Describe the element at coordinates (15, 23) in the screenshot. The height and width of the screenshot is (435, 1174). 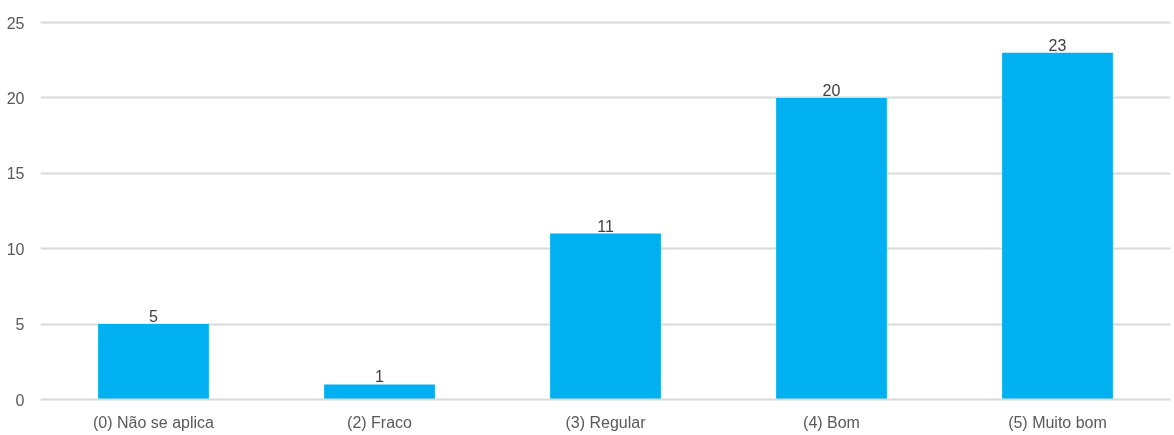
I see `y-tick-label: 25` at that location.